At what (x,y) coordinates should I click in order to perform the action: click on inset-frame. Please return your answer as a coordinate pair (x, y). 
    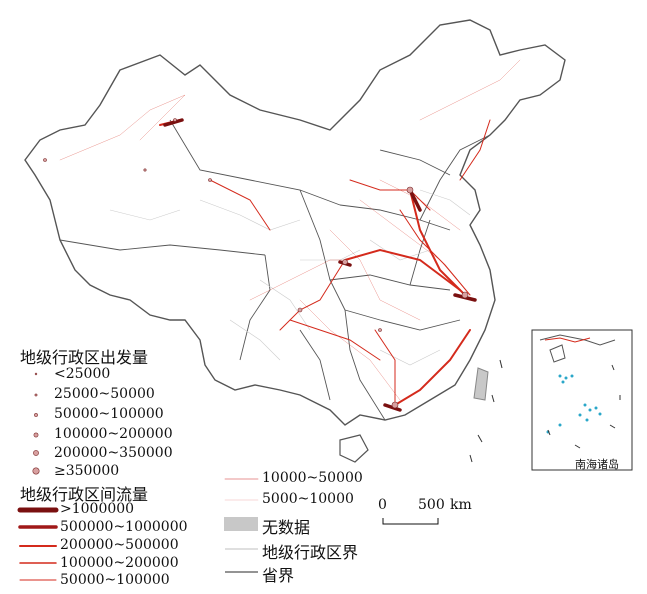
    Looking at the image, I should click on (582, 400).